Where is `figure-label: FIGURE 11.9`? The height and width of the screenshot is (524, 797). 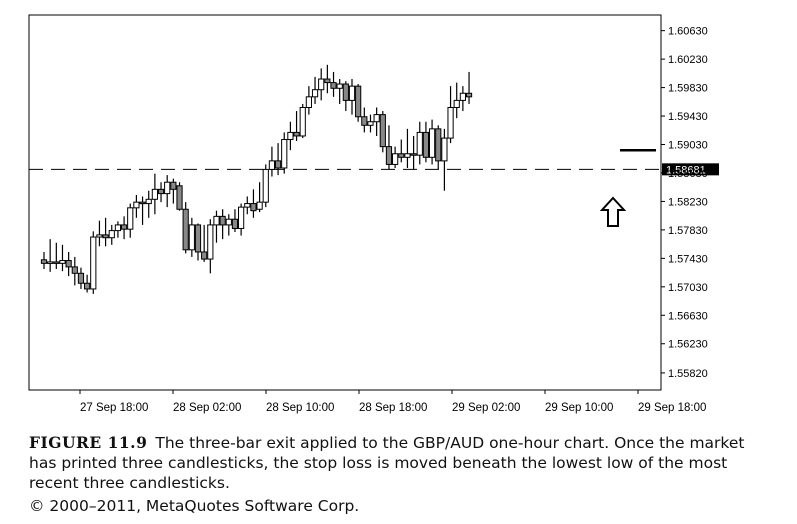
figure-label: FIGURE 11.9 is located at coordinates (88, 442).